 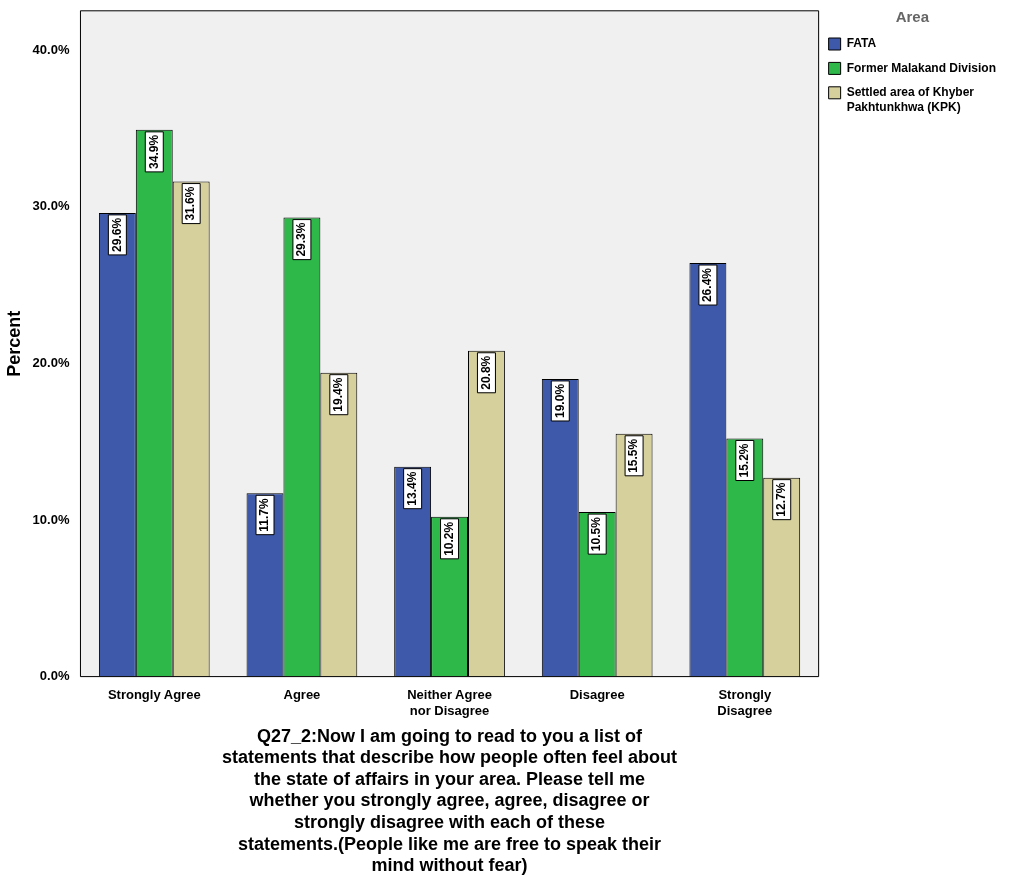 I want to click on legend-label: Former Malakand Division, so click(x=921, y=67).